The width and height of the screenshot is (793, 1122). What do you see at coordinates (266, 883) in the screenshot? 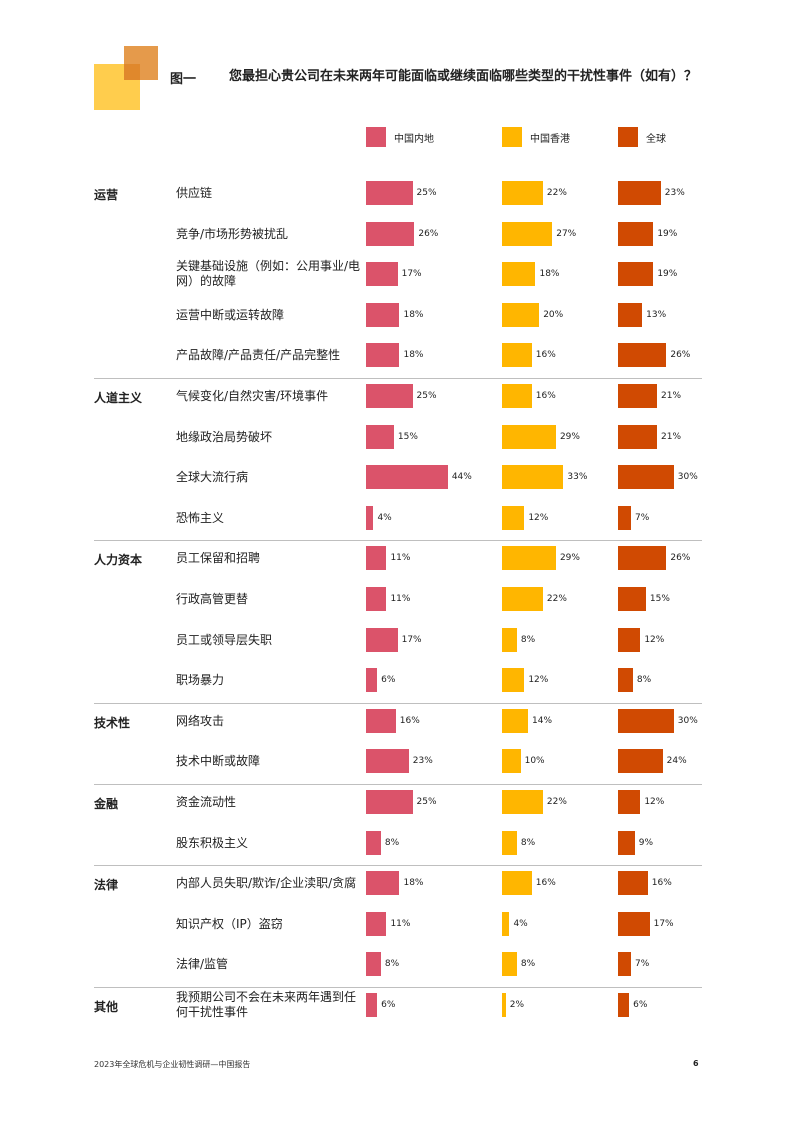
I see `item-label: 内部人员失职/欺诈/企业渎职/贪腐` at bounding box center [266, 883].